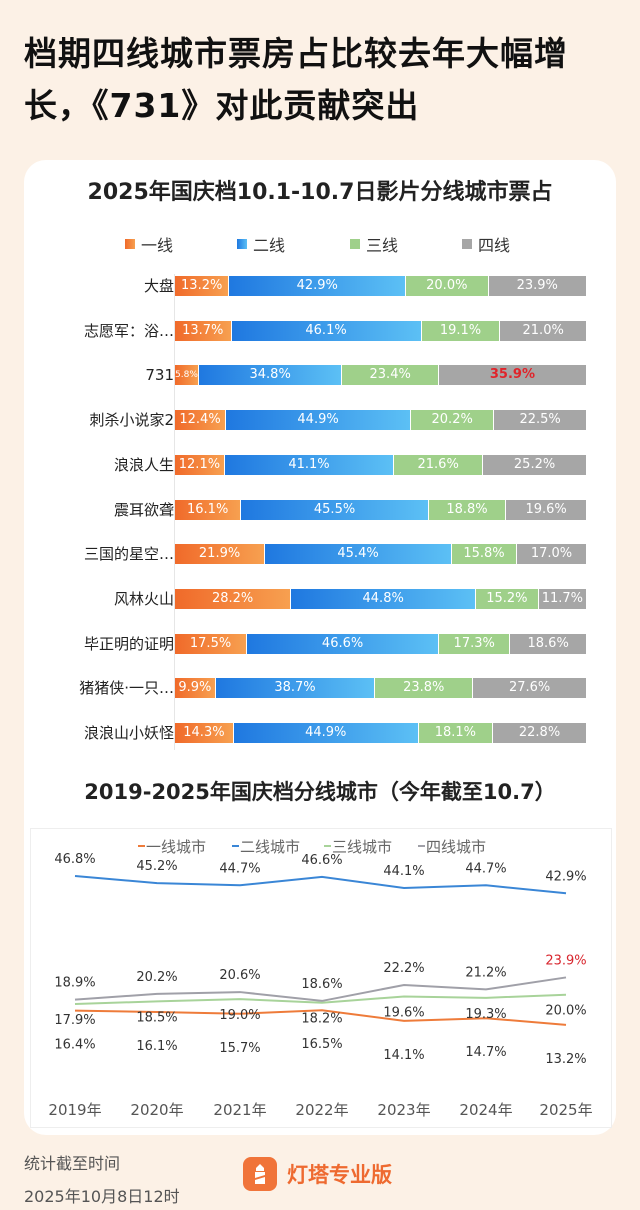  I want to click on bar-row: 刺杀小说家2 12.4% 44.9% 20.2% 22.5%, so click(320, 420).